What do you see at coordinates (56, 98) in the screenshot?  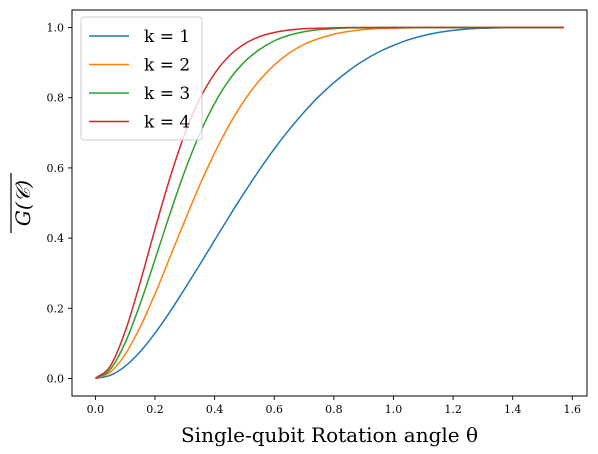 I see `y-tick-label: 0.8` at bounding box center [56, 98].